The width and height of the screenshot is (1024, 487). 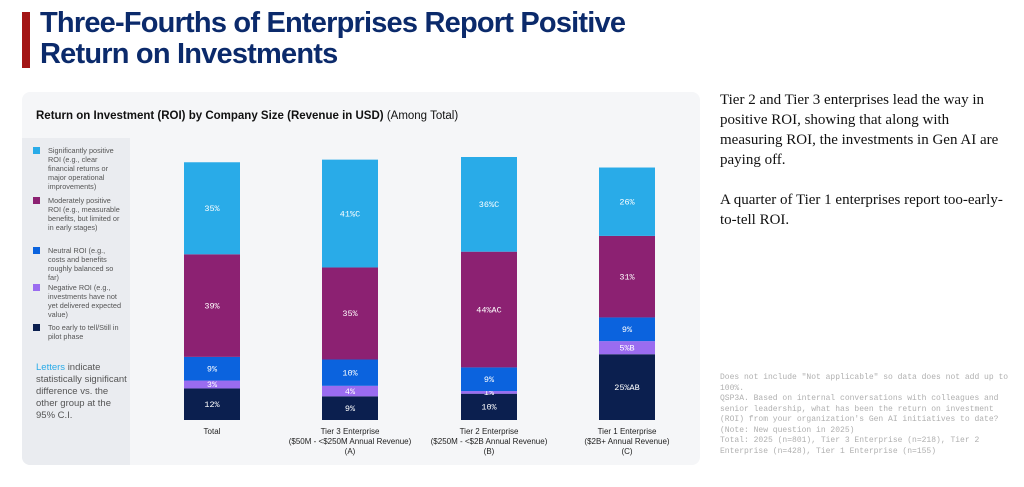 I want to click on category-label: ($250M - <$2B Annual Revenue), so click(x=489, y=441).